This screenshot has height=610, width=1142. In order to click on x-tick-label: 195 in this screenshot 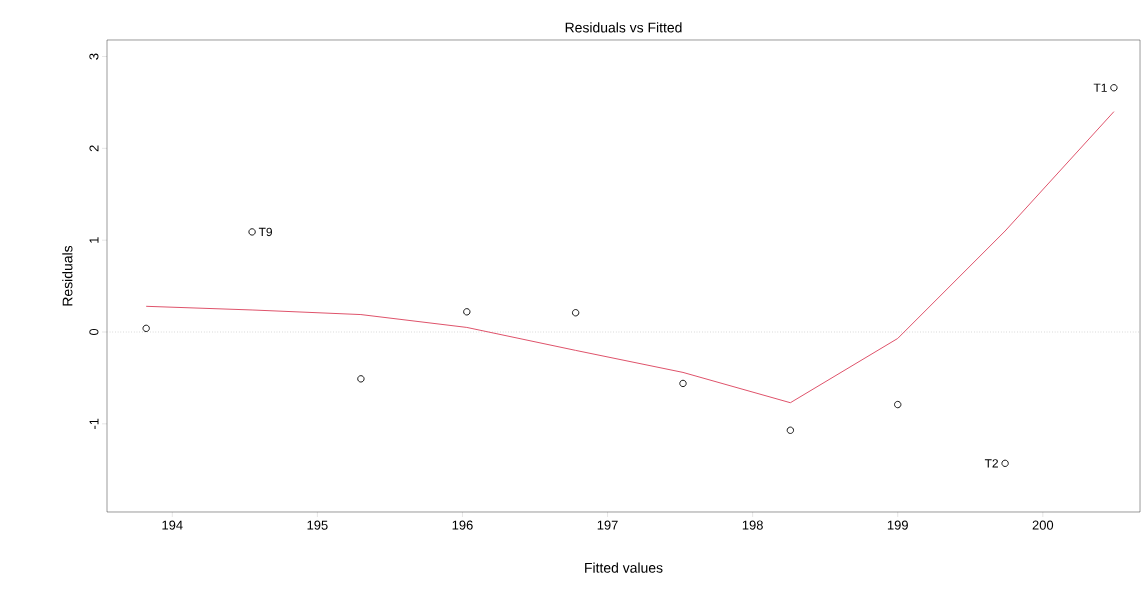, I will do `click(317, 525)`.